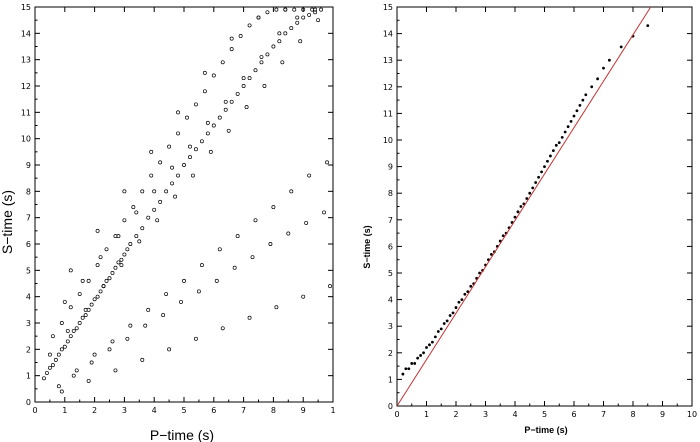  Describe the element at coordinates (485, 414) in the screenshot. I see `x-tick-label: 3` at that location.